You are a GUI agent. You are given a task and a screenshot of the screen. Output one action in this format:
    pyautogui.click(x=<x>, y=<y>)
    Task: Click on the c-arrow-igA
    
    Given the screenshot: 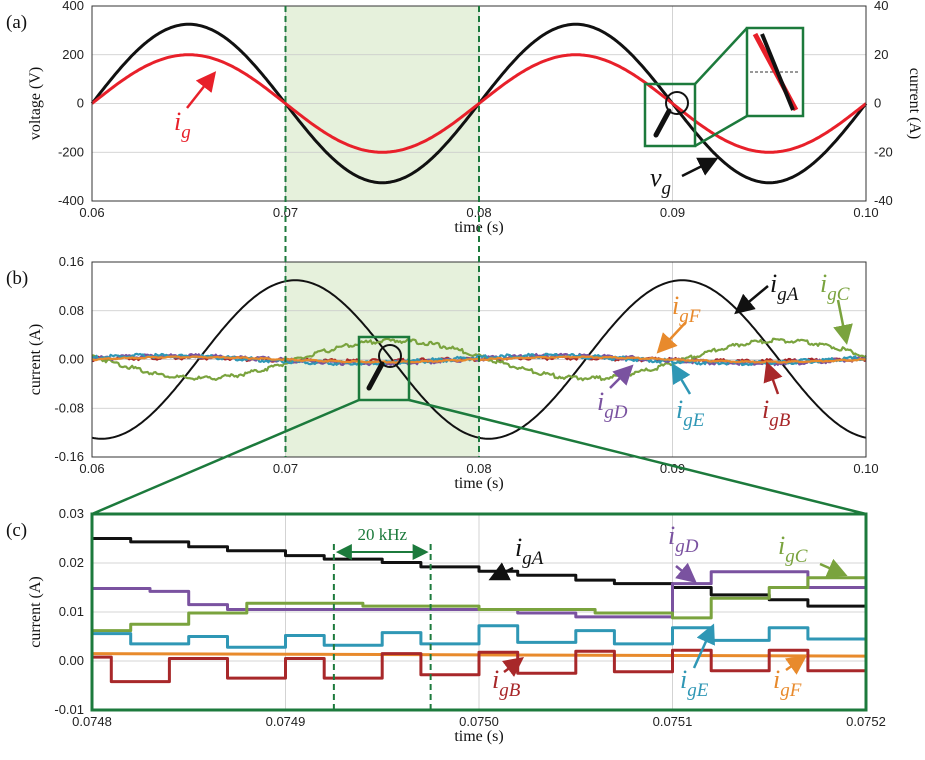 What is the action you would take?
    pyautogui.click(x=501, y=571)
    